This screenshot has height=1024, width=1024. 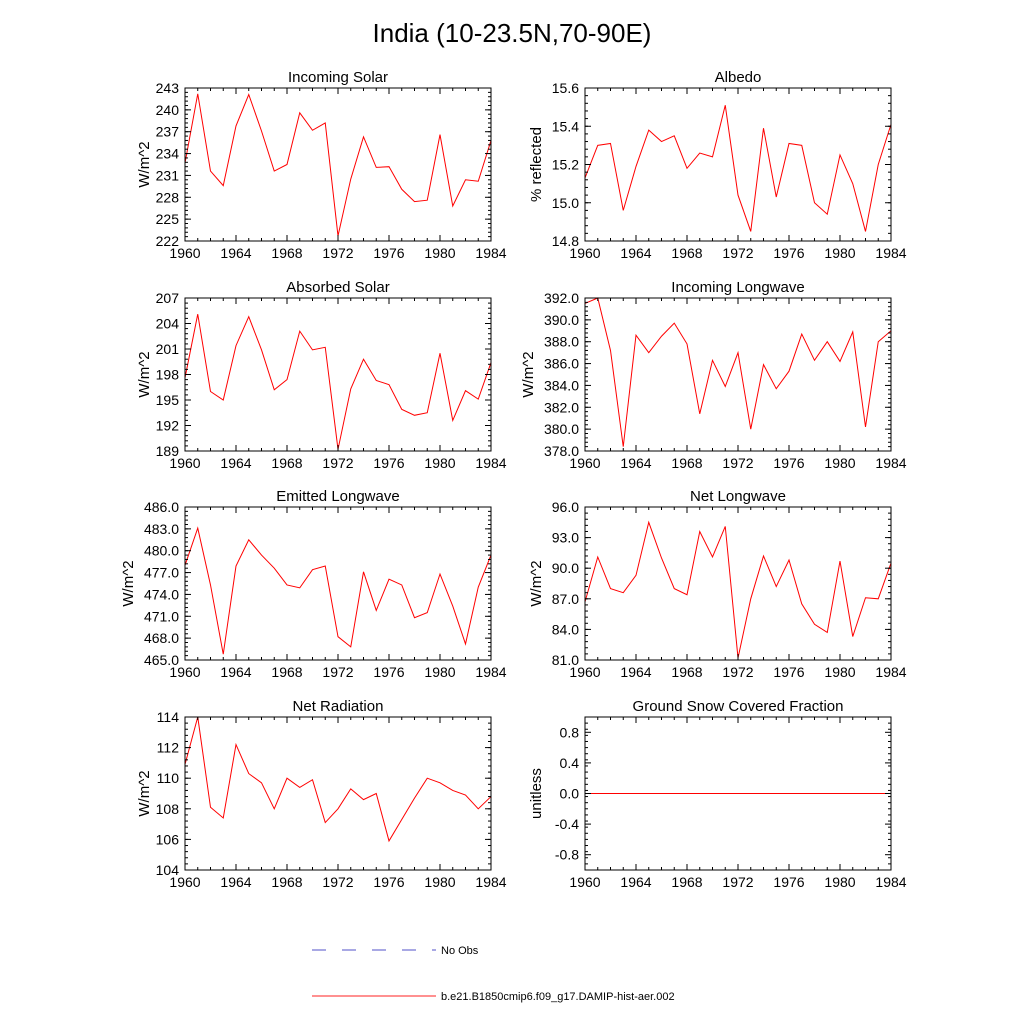 I want to click on y-tick-label: 392.0, so click(x=561, y=298).